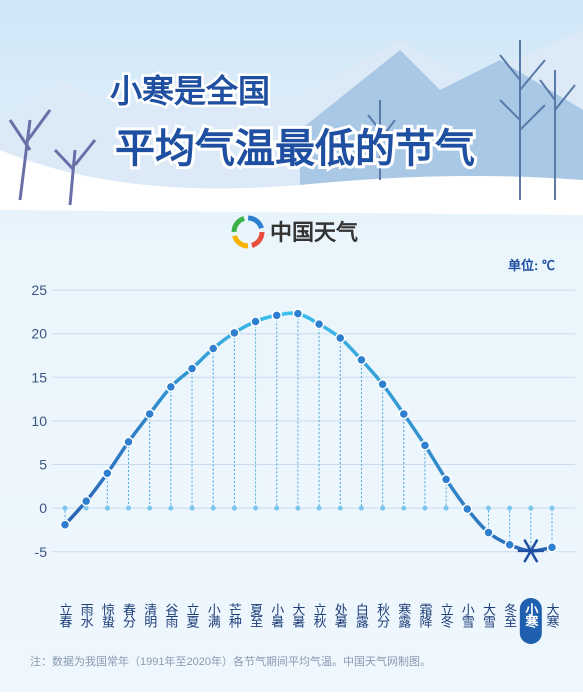  I want to click on y-tick-label: 20, so click(39, 334).